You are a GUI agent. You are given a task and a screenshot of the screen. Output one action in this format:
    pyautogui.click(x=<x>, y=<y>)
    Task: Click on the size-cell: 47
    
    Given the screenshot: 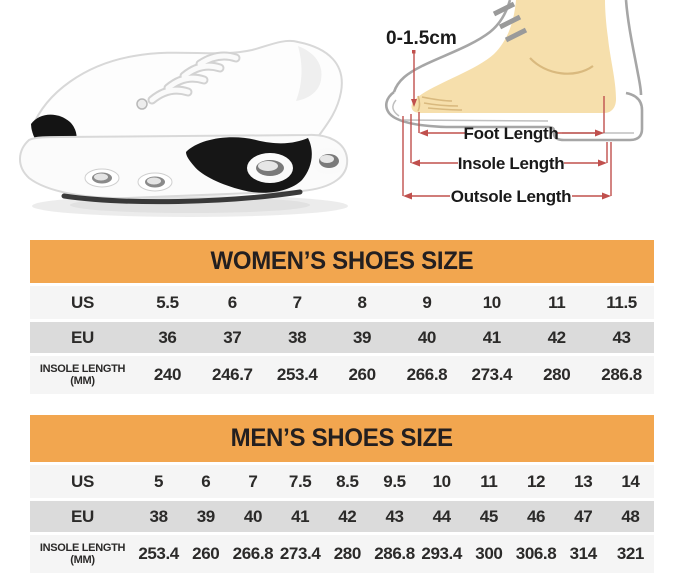 What is the action you would take?
    pyautogui.click(x=583, y=516)
    